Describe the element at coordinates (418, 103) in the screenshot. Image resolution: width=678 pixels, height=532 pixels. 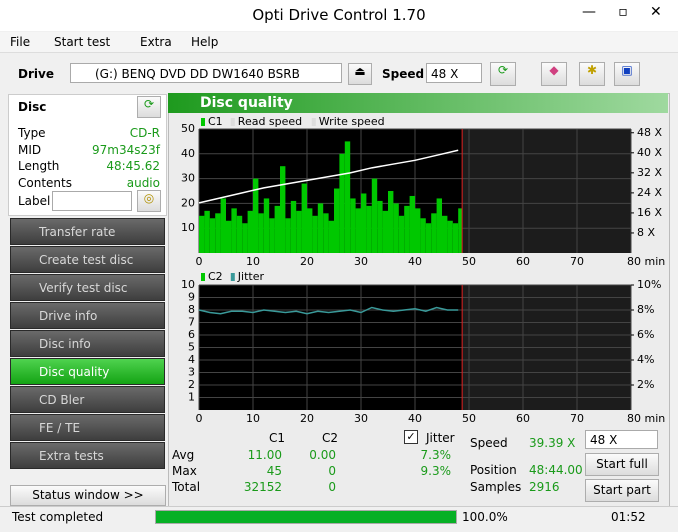
I see `panel-header` at that location.